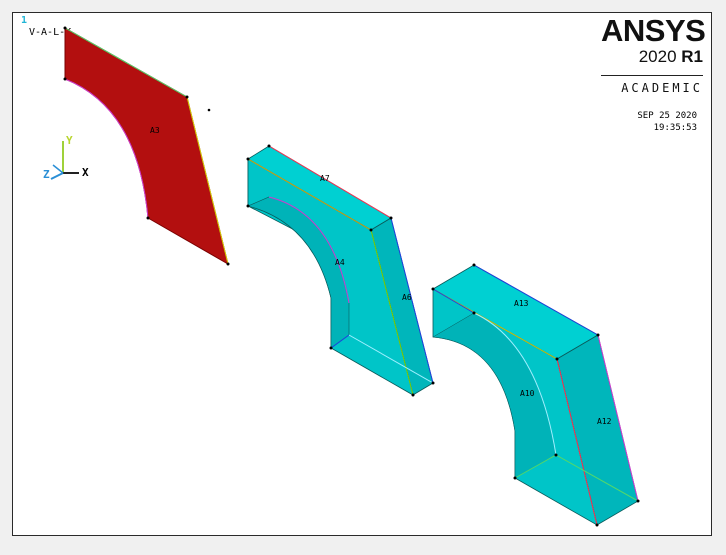 This screenshot has height=555, width=726. What do you see at coordinates (46, 174) in the screenshot?
I see `triad-label-z: Z` at bounding box center [46, 174].